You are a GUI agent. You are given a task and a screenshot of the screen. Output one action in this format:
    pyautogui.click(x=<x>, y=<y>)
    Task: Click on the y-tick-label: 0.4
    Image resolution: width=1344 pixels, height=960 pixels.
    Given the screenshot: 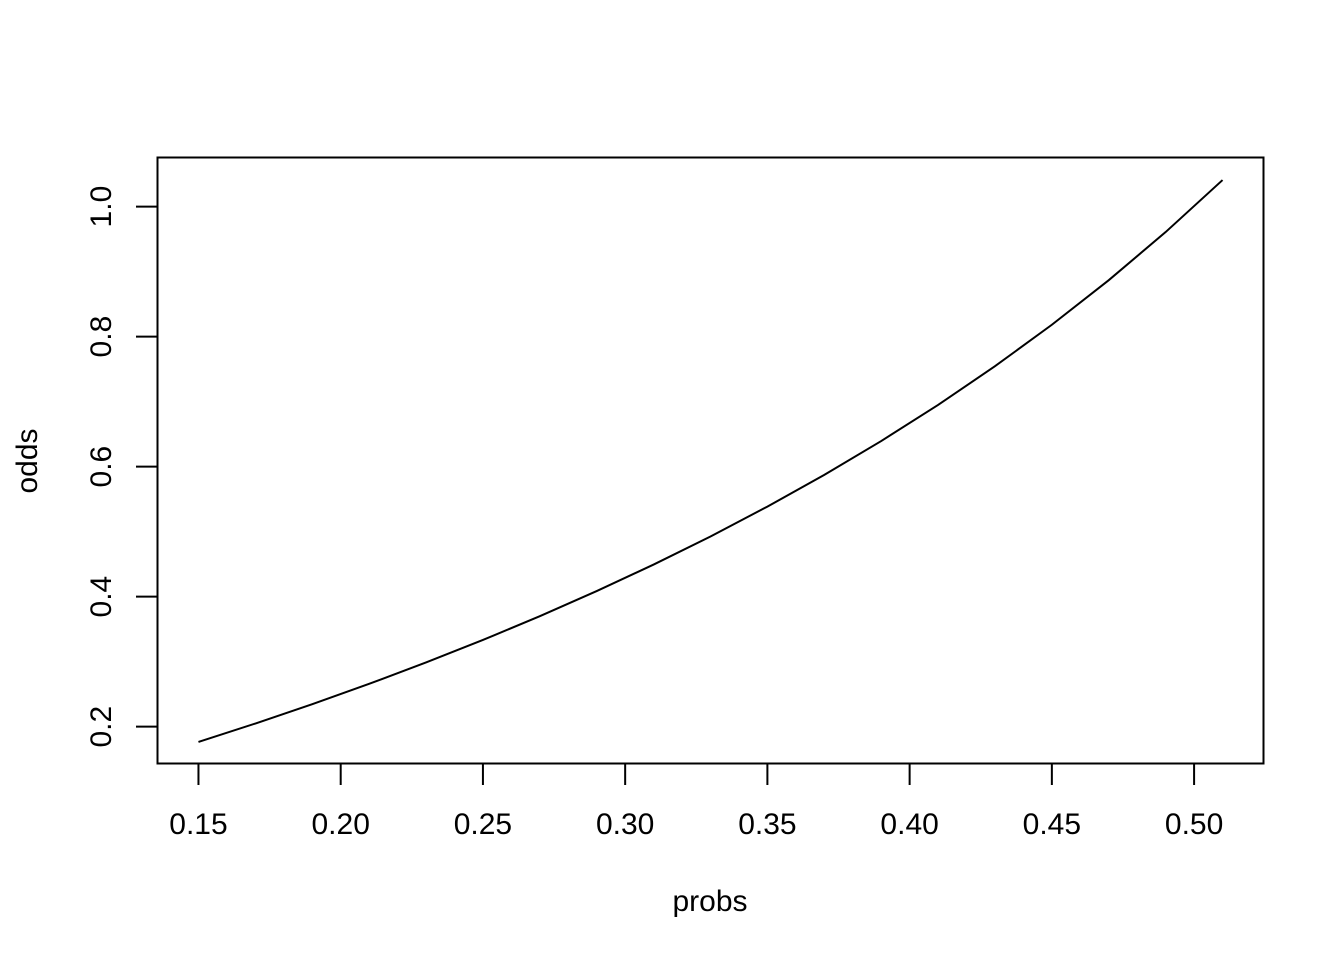 What is the action you would take?
    pyautogui.click(x=101, y=597)
    